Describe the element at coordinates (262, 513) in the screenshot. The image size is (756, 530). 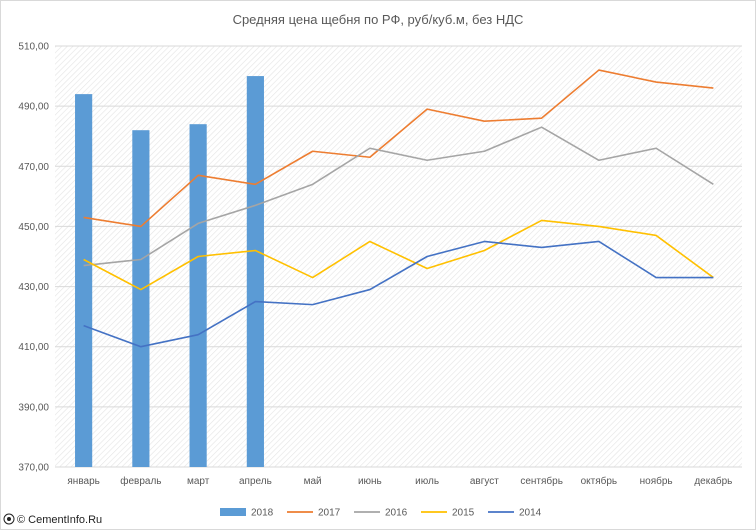
I see `legend-label-2018: 2018` at that location.